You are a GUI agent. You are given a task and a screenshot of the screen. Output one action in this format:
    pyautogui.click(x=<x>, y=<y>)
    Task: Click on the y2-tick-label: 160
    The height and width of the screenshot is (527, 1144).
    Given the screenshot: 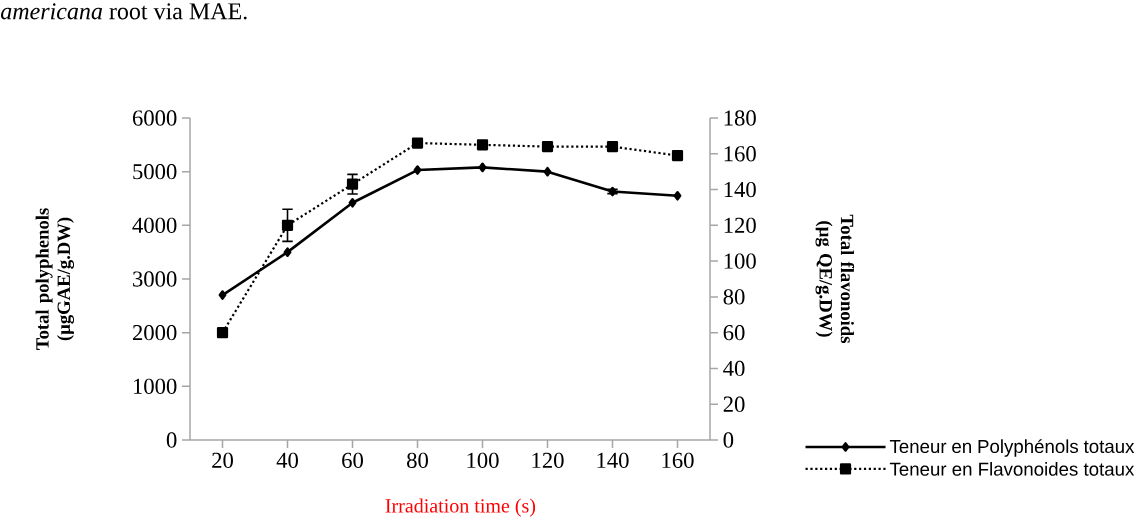 What is the action you would take?
    pyautogui.click(x=740, y=154)
    